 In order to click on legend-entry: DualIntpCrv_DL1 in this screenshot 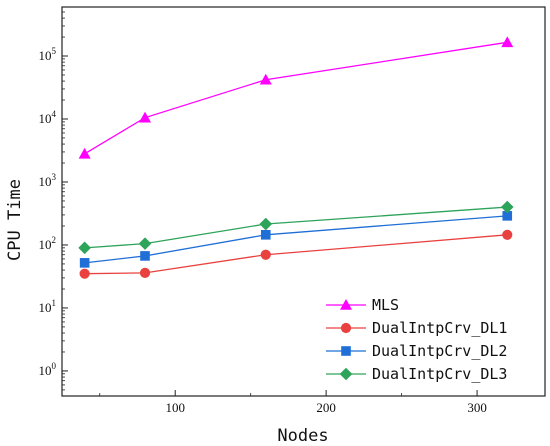, I will do `click(416, 328)`.